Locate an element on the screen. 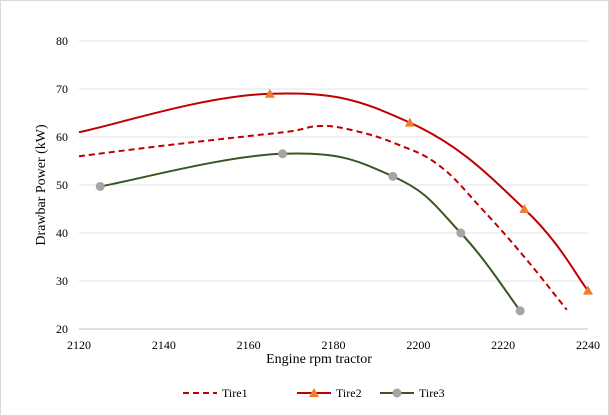  y-axis-title: Drawbar Power (kW) is located at coordinates (41, 185).